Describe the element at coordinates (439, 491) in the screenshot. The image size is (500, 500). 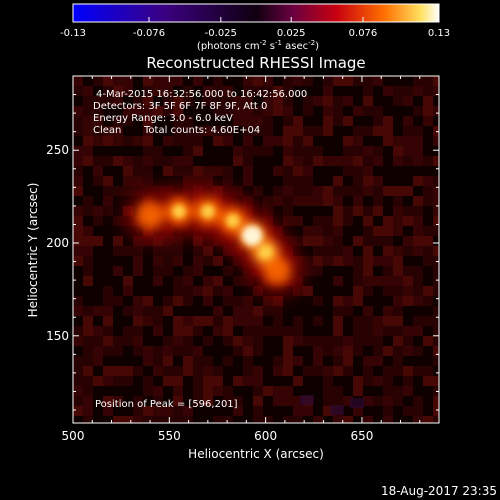
I see `footer-timestamp: 18-Aug-2017 23:35` at that location.